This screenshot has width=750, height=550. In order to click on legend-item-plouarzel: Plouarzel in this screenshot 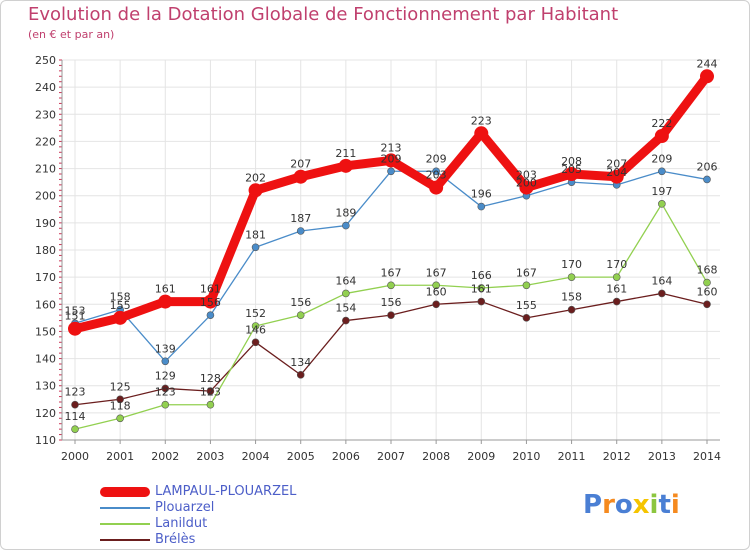, I will do `click(250, 508)`.